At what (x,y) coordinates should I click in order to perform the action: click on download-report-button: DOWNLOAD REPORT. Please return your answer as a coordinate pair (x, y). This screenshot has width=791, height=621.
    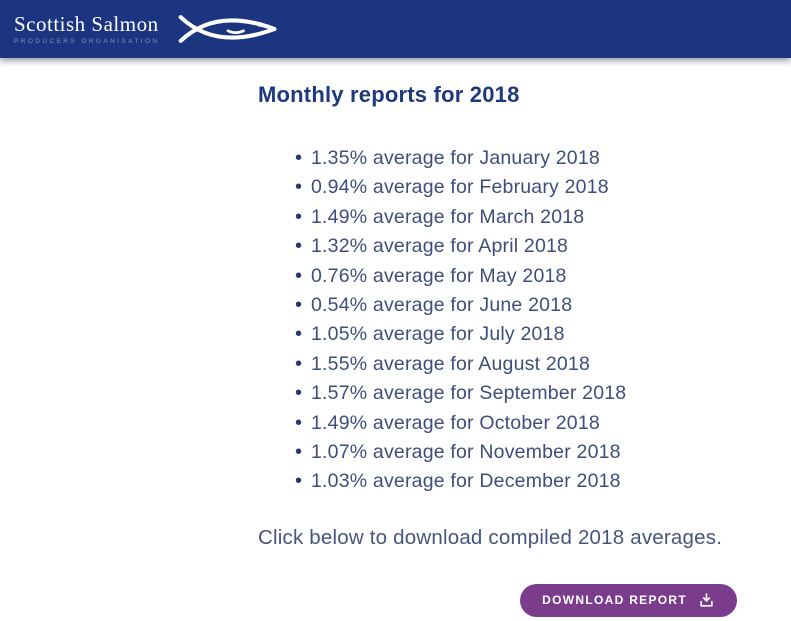
    Looking at the image, I should click on (628, 600).